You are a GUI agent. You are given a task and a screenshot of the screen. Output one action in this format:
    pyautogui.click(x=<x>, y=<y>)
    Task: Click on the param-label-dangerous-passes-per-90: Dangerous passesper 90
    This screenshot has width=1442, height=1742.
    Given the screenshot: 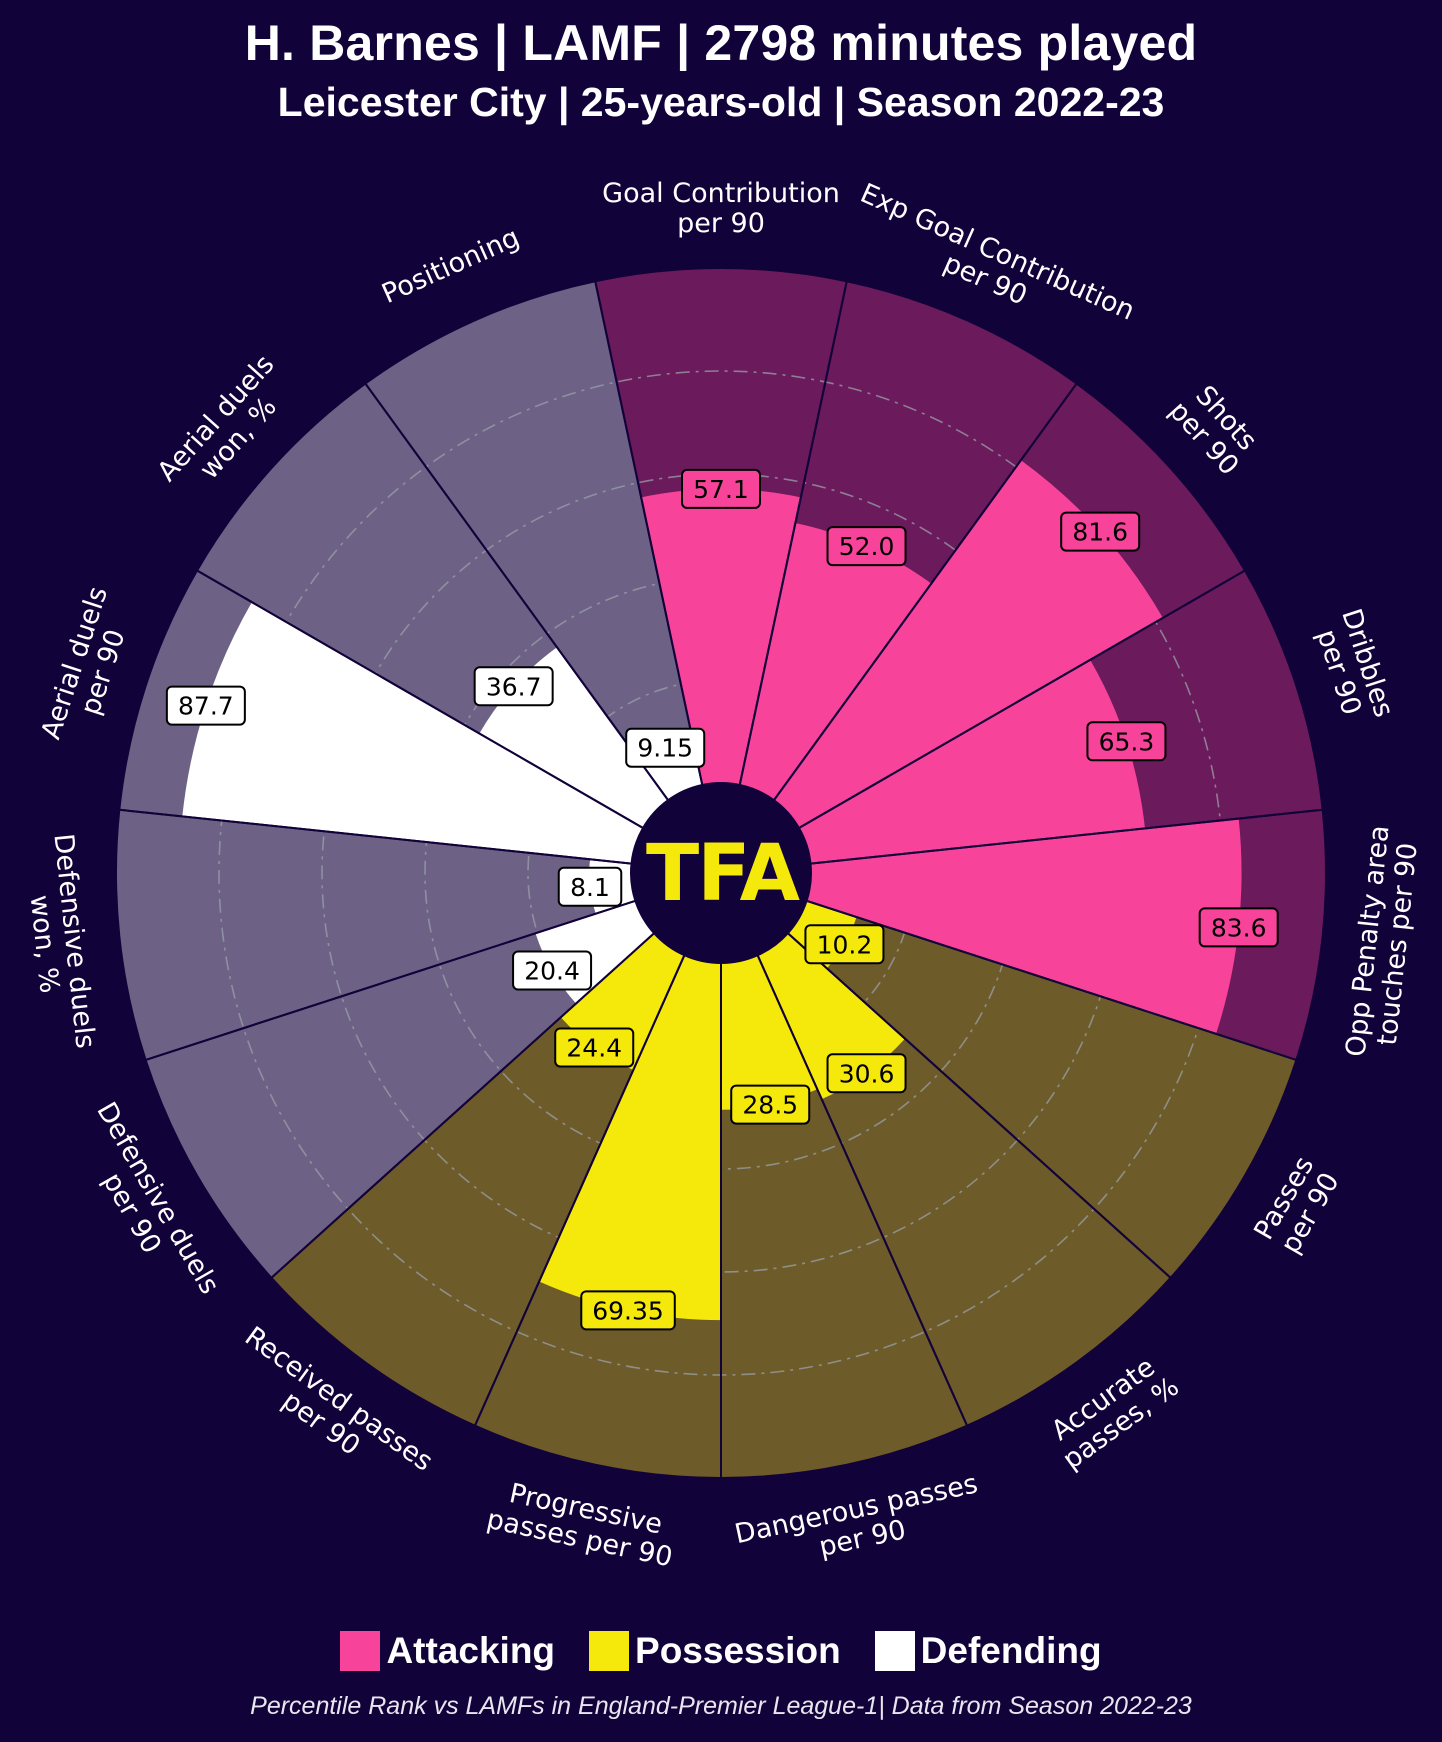 What is the action you would take?
    pyautogui.click(x=859, y=1523)
    